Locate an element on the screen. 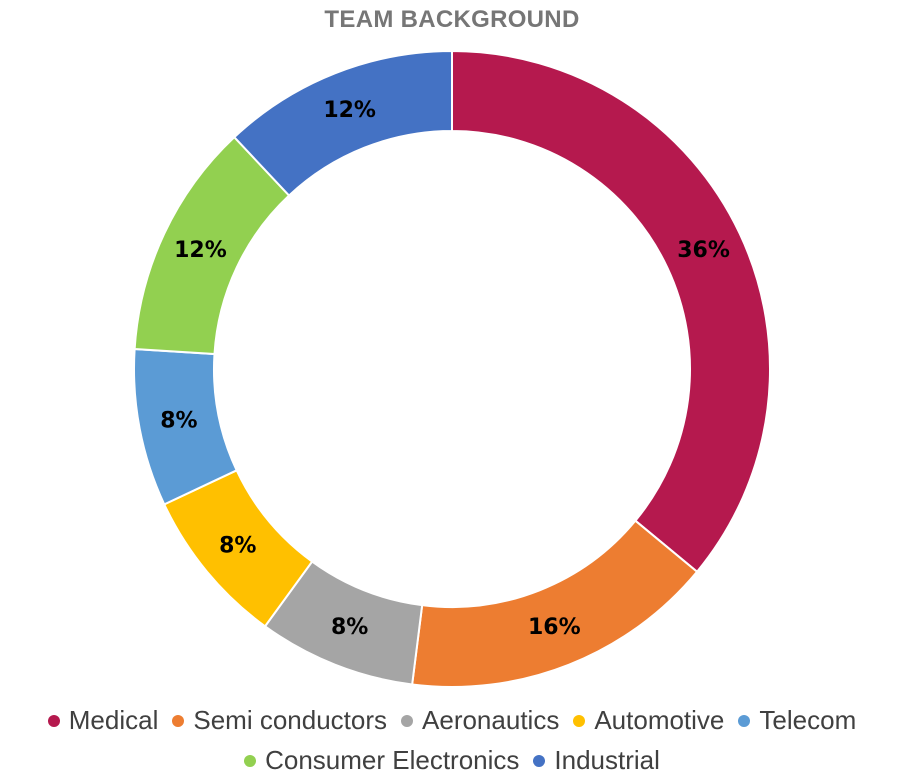 This screenshot has width=904, height=781. legend-label: Consumer Electronics is located at coordinates (392, 760).